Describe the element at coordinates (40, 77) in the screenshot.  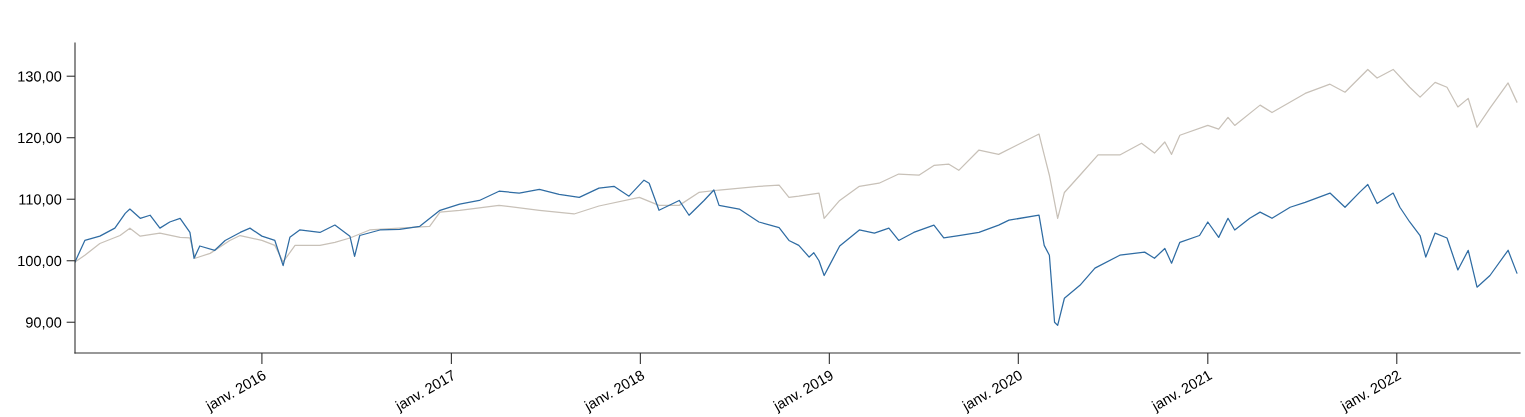
I see `y-tick-label: 130,00` at that location.